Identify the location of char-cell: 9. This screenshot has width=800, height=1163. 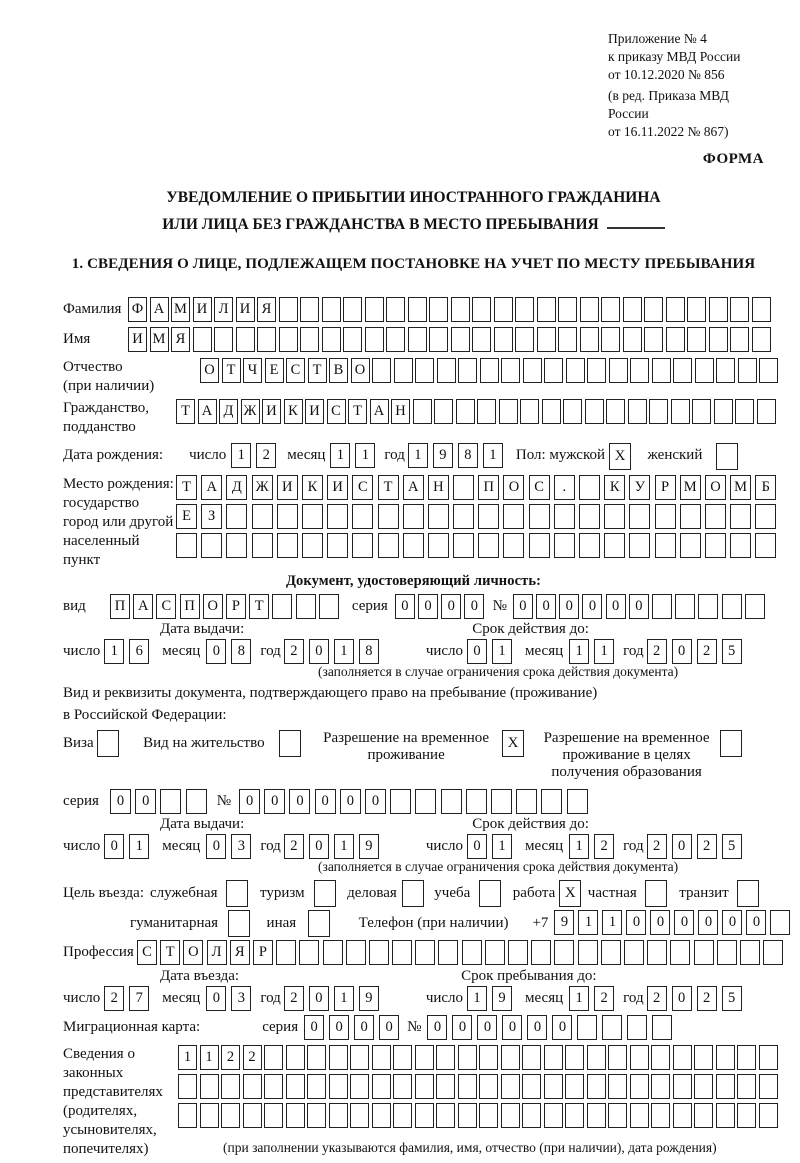
(442, 455).